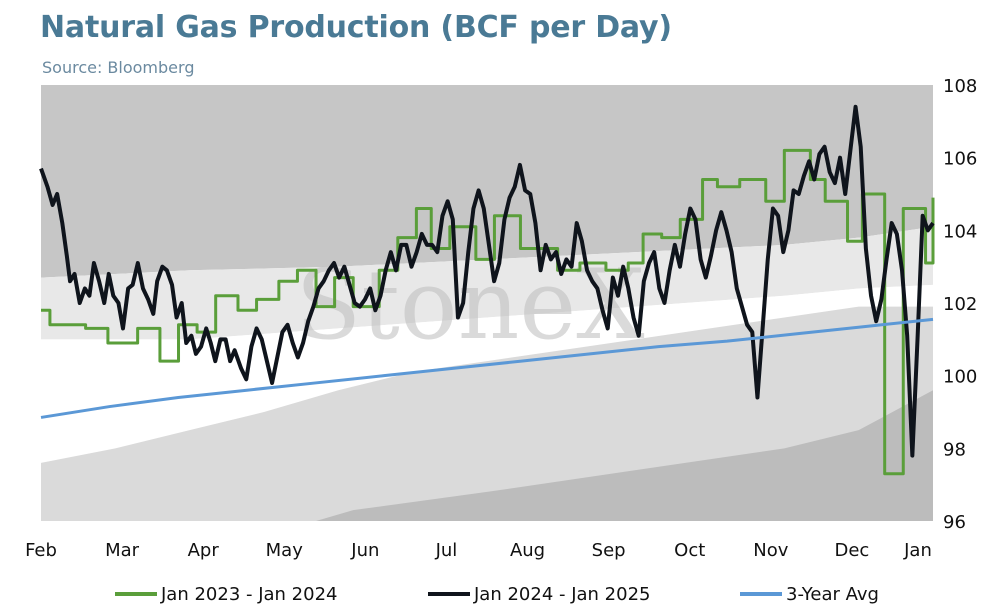 The width and height of the screenshot is (994, 614). Describe the element at coordinates (954, 449) in the screenshot. I see `y-tick-label: 98` at that location.